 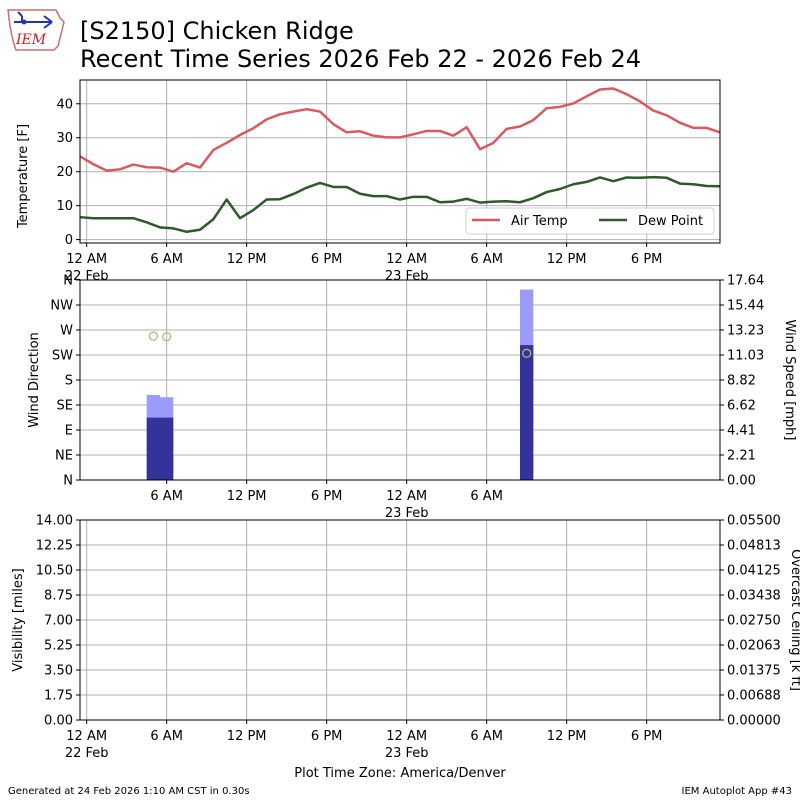 What do you see at coordinates (23, 176) in the screenshot?
I see `temperature-y-axis-label: Temperature [F]` at bounding box center [23, 176].